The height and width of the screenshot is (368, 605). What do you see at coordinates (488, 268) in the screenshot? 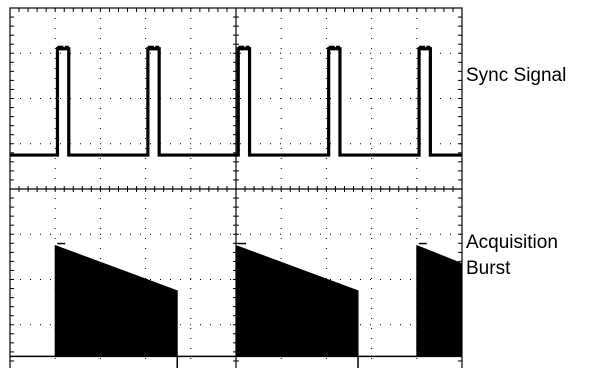
I see `acquisition-burst-label-line2: Burst` at bounding box center [488, 268].